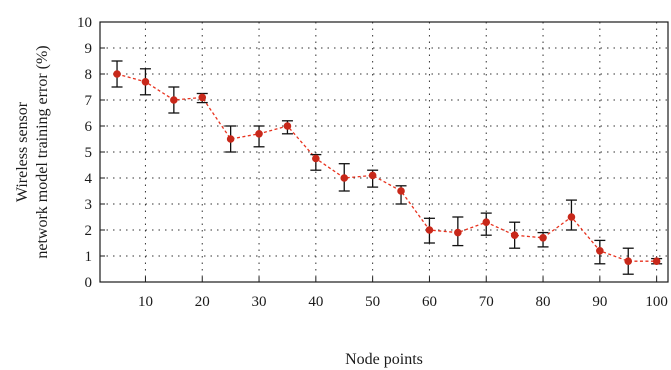 This screenshot has height=370, width=671. What do you see at coordinates (22, 151) in the screenshot?
I see `y-axis-label-line-1: Wireless sensor` at bounding box center [22, 151].